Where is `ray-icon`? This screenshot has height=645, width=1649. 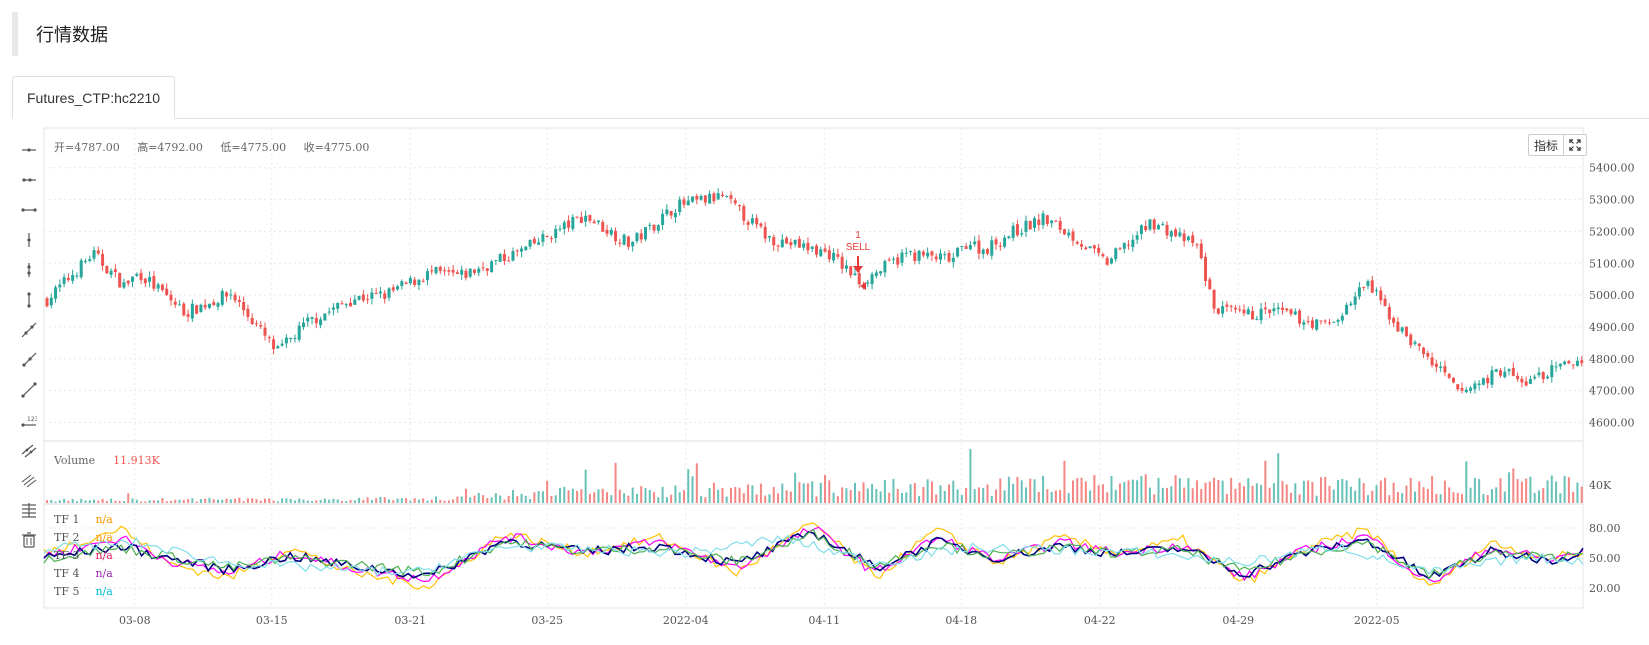
ray-icon is located at coordinates (29, 360).